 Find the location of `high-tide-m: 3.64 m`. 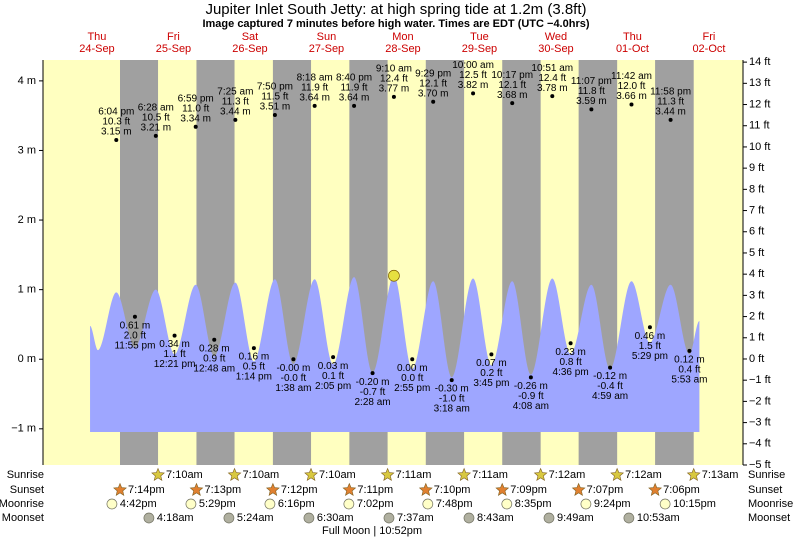

high-tide-m: 3.64 m is located at coordinates (314, 98).